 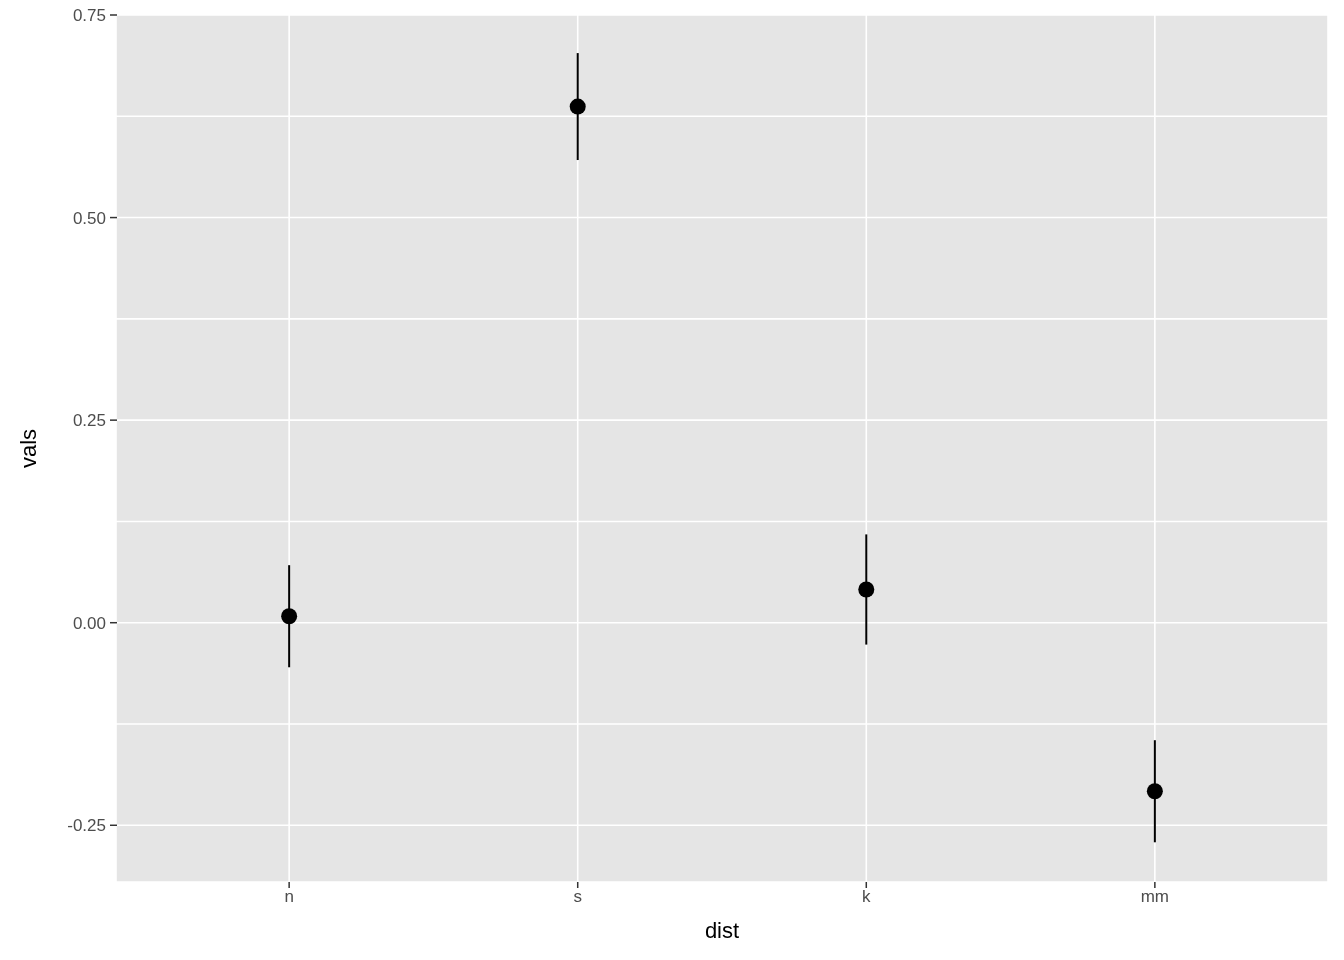 I want to click on y-tick-label: 0.25, so click(x=89, y=421).